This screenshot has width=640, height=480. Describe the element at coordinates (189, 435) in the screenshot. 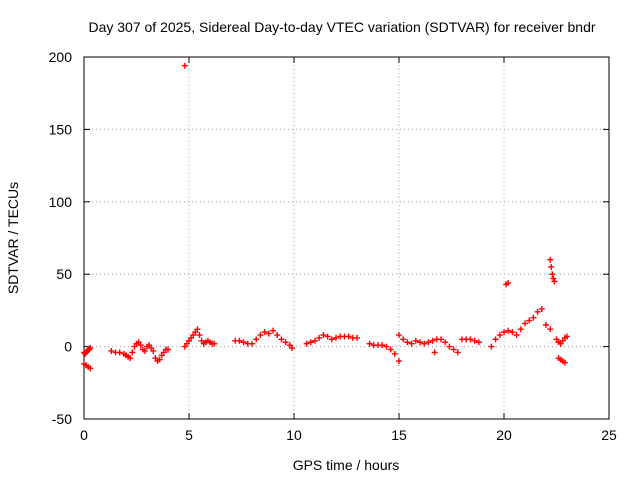

I see `x-tick-label: 5` at that location.